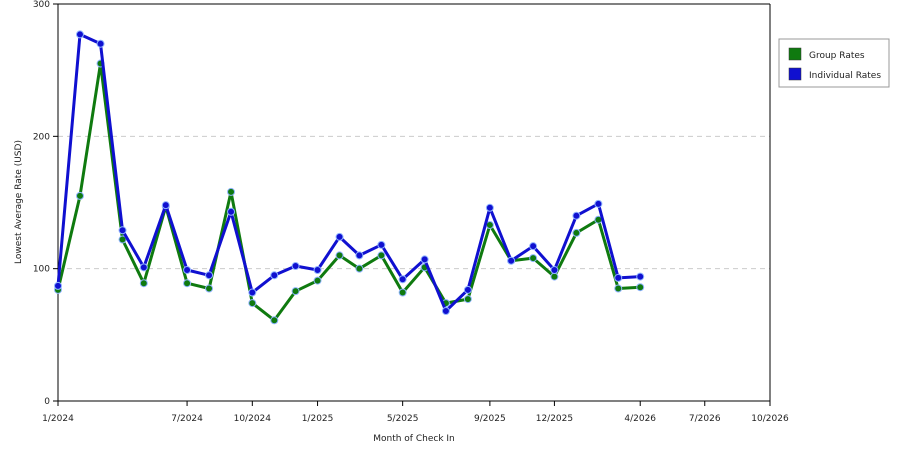 The width and height of the screenshot is (900, 454). I want to click on x-axis-title: Month of Check In, so click(414, 439).